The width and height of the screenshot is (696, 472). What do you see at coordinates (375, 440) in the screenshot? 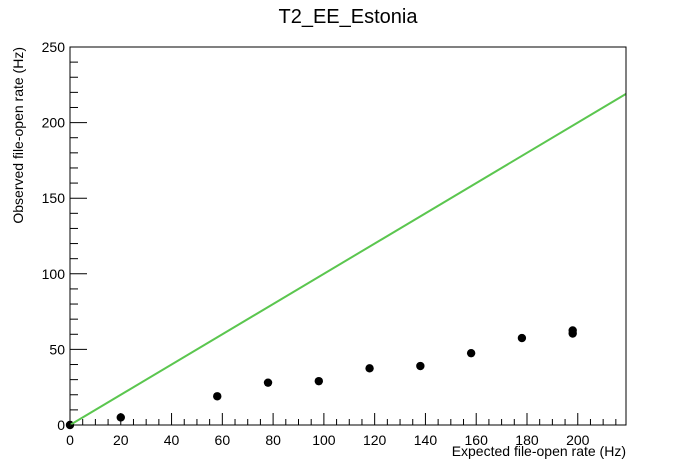
I see `x-tick-label: 120` at bounding box center [375, 440].